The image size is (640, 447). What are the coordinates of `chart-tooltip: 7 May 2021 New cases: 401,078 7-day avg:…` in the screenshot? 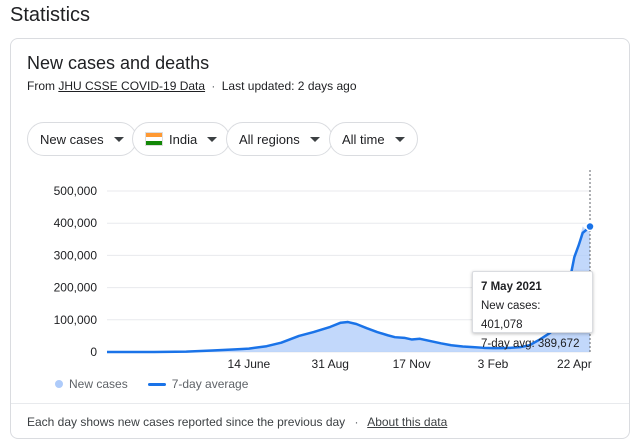 It's located at (532, 310).